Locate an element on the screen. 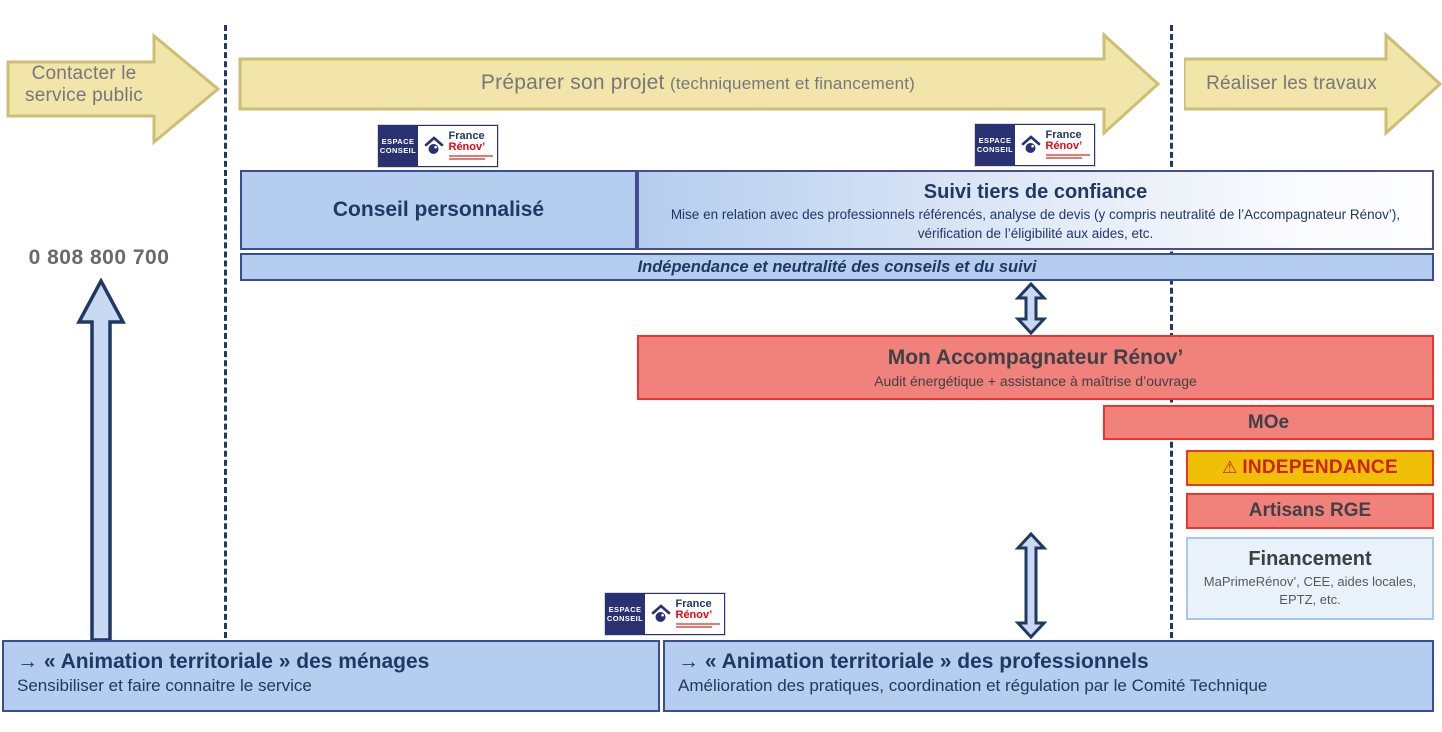 The height and width of the screenshot is (732, 1442). artisans-rge-label: Artisans RGE is located at coordinates (1310, 510).